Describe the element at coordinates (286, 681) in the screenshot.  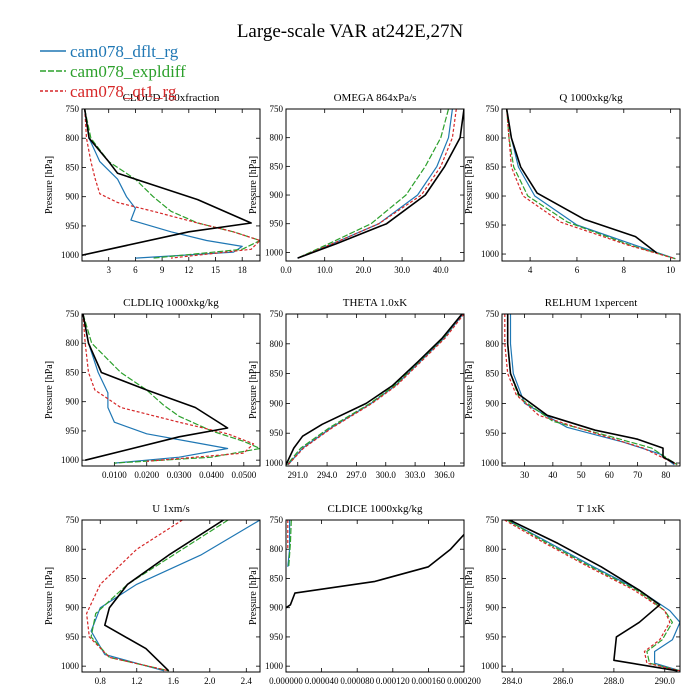
I see `x-tick-label: 0.000000` at that location.